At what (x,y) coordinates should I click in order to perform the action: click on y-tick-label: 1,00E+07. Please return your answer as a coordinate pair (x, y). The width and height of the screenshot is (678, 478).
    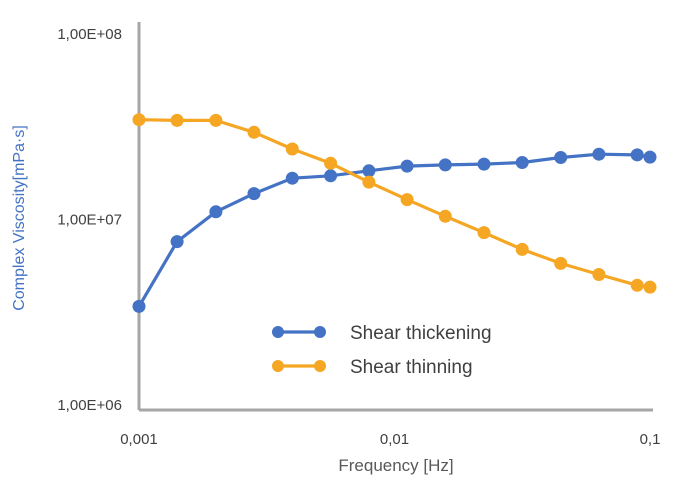
    Looking at the image, I should click on (89, 220).